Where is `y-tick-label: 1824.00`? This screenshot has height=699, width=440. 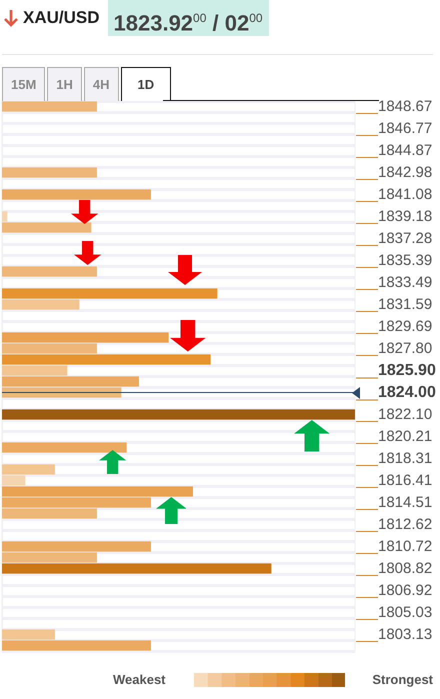
y-tick-label: 1824.00 is located at coordinates (407, 392).